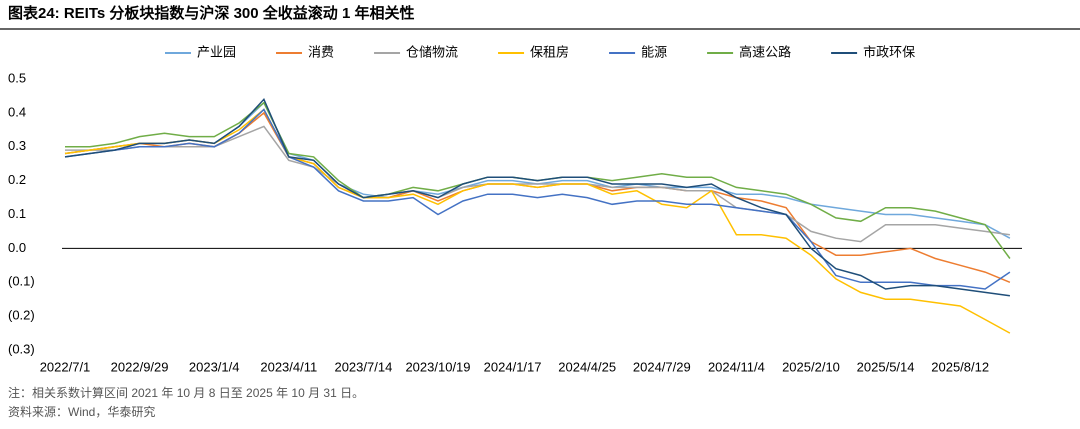 This screenshot has width=1080, height=429. I want to click on x-tick-label: 2023/10/19, so click(437, 366).